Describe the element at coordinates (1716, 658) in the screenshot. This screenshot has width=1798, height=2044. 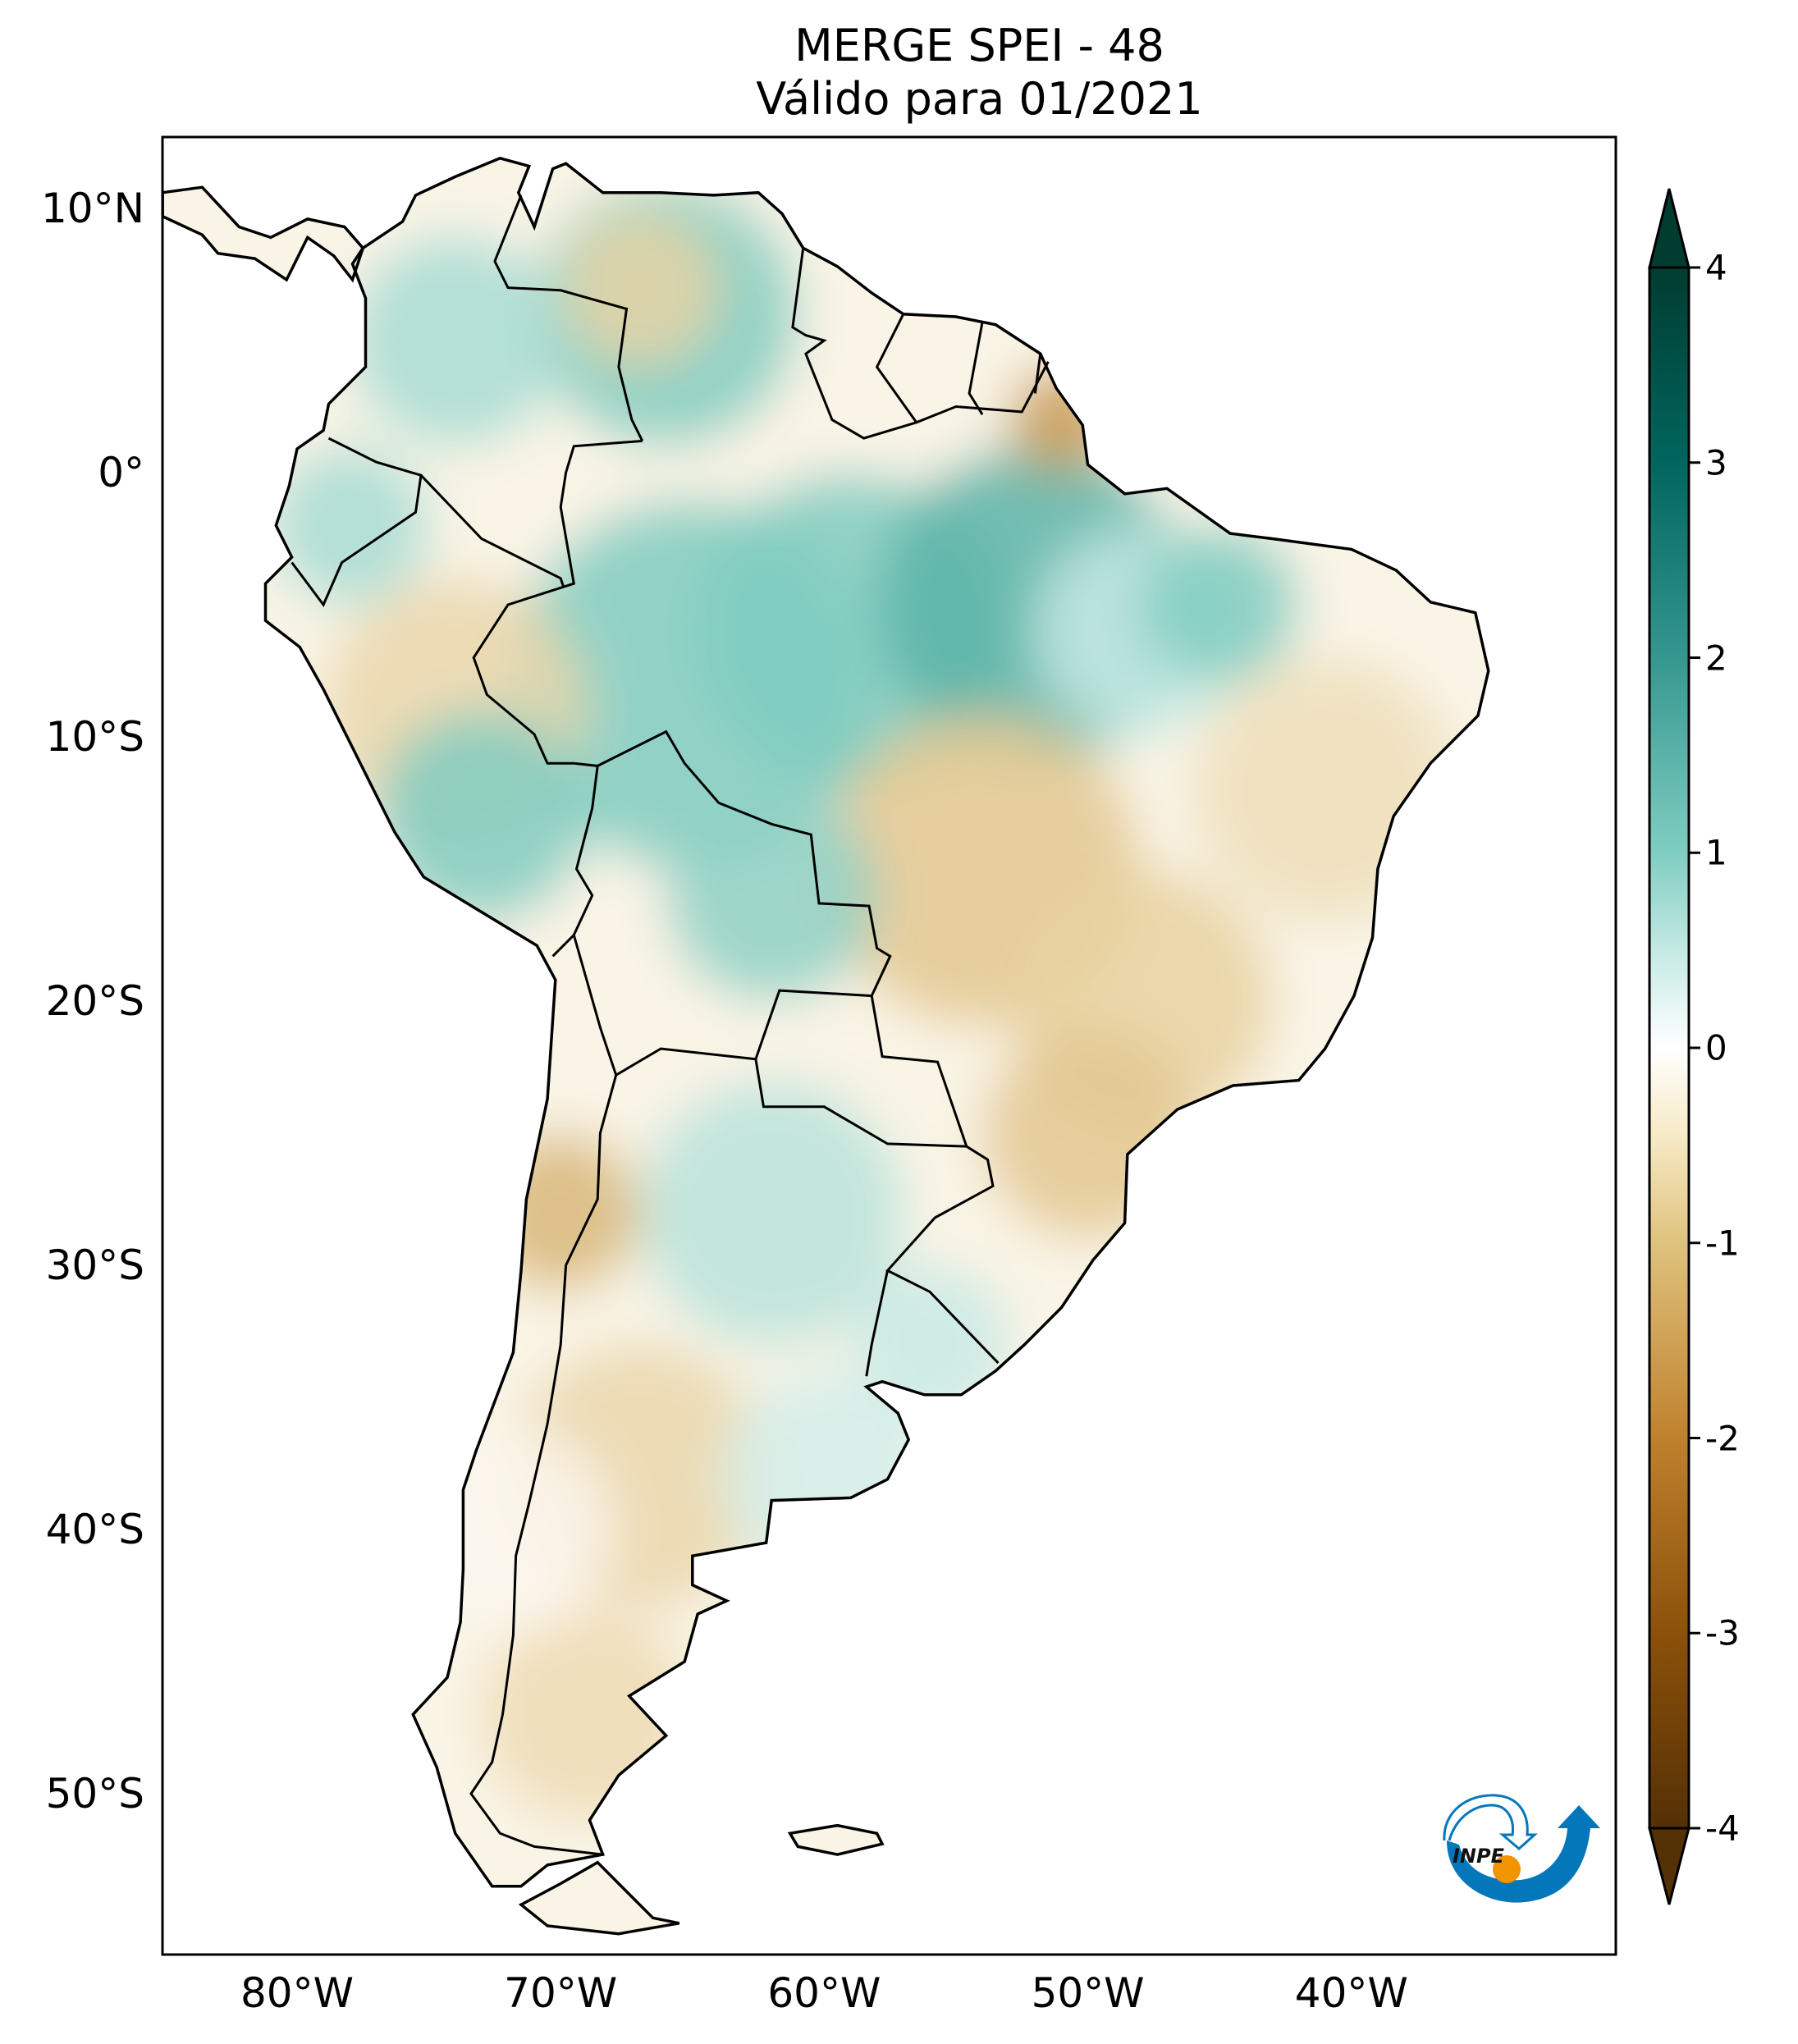
I see `colorbar-tick-label: 2` at that location.